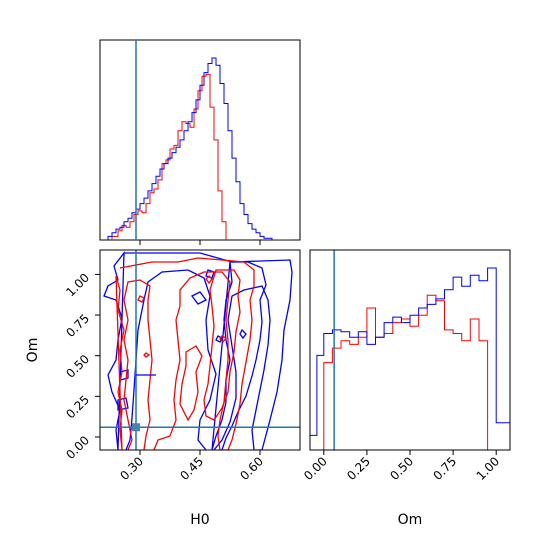 This screenshot has height=550, width=550. I want to click on om-marginal-frame, so click(410, 350).